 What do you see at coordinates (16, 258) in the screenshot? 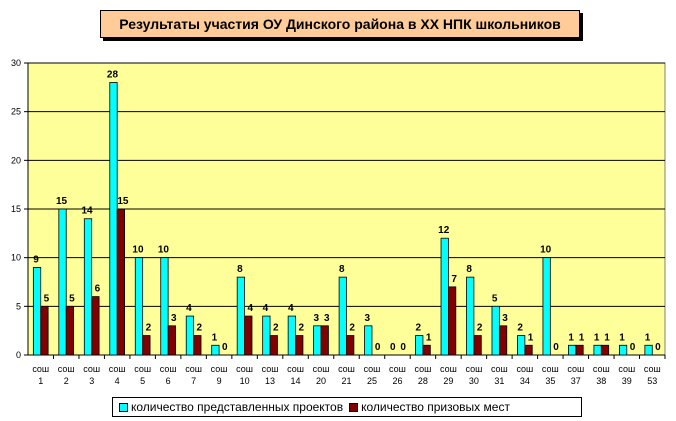
I see `y-tick-label: 10` at bounding box center [16, 258].